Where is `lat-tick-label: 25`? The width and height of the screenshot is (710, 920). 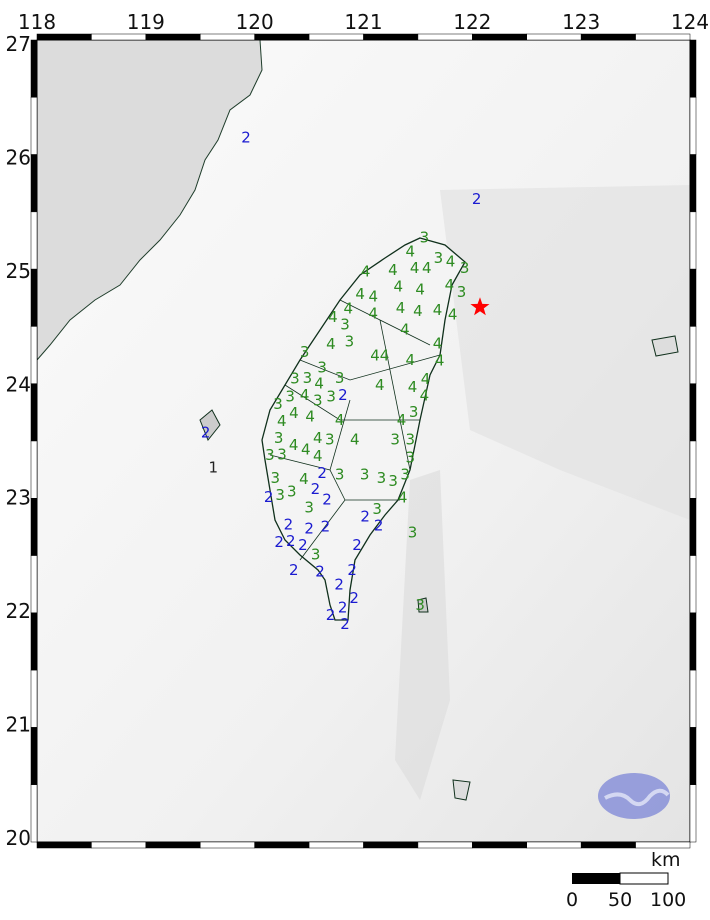 lat-tick-label: 25 is located at coordinates (18, 271).